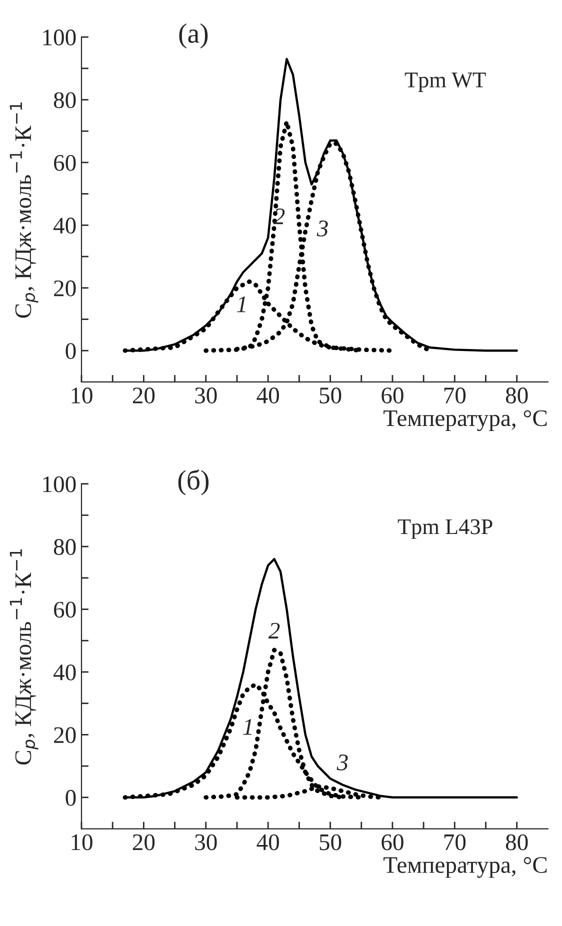 The height and width of the screenshot is (926, 562). I want to click on annotation: Tpm L43P, so click(445, 529).